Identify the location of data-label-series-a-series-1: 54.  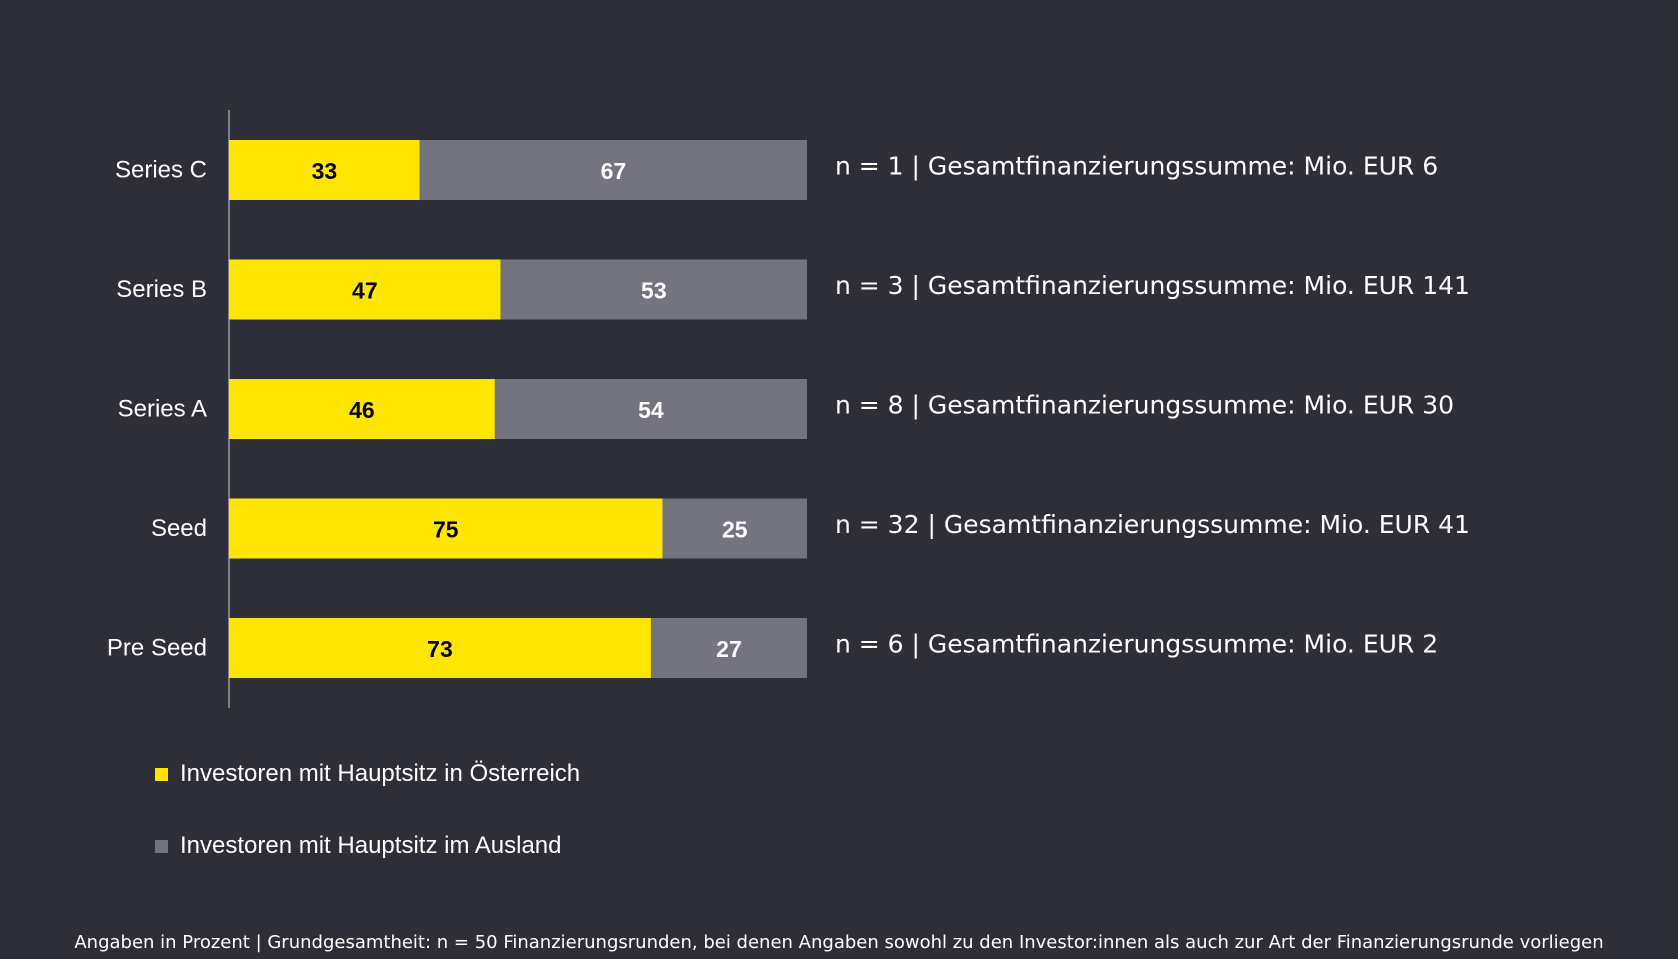
(651, 410).